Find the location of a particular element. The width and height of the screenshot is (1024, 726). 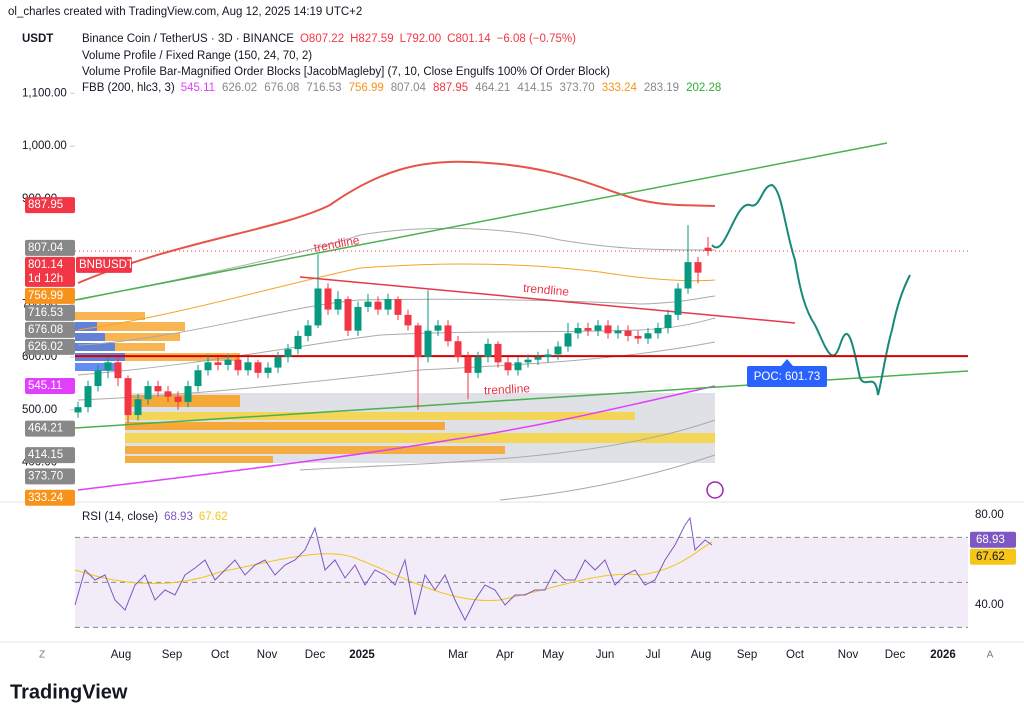

fbb-value: 887.95 is located at coordinates (450, 88).